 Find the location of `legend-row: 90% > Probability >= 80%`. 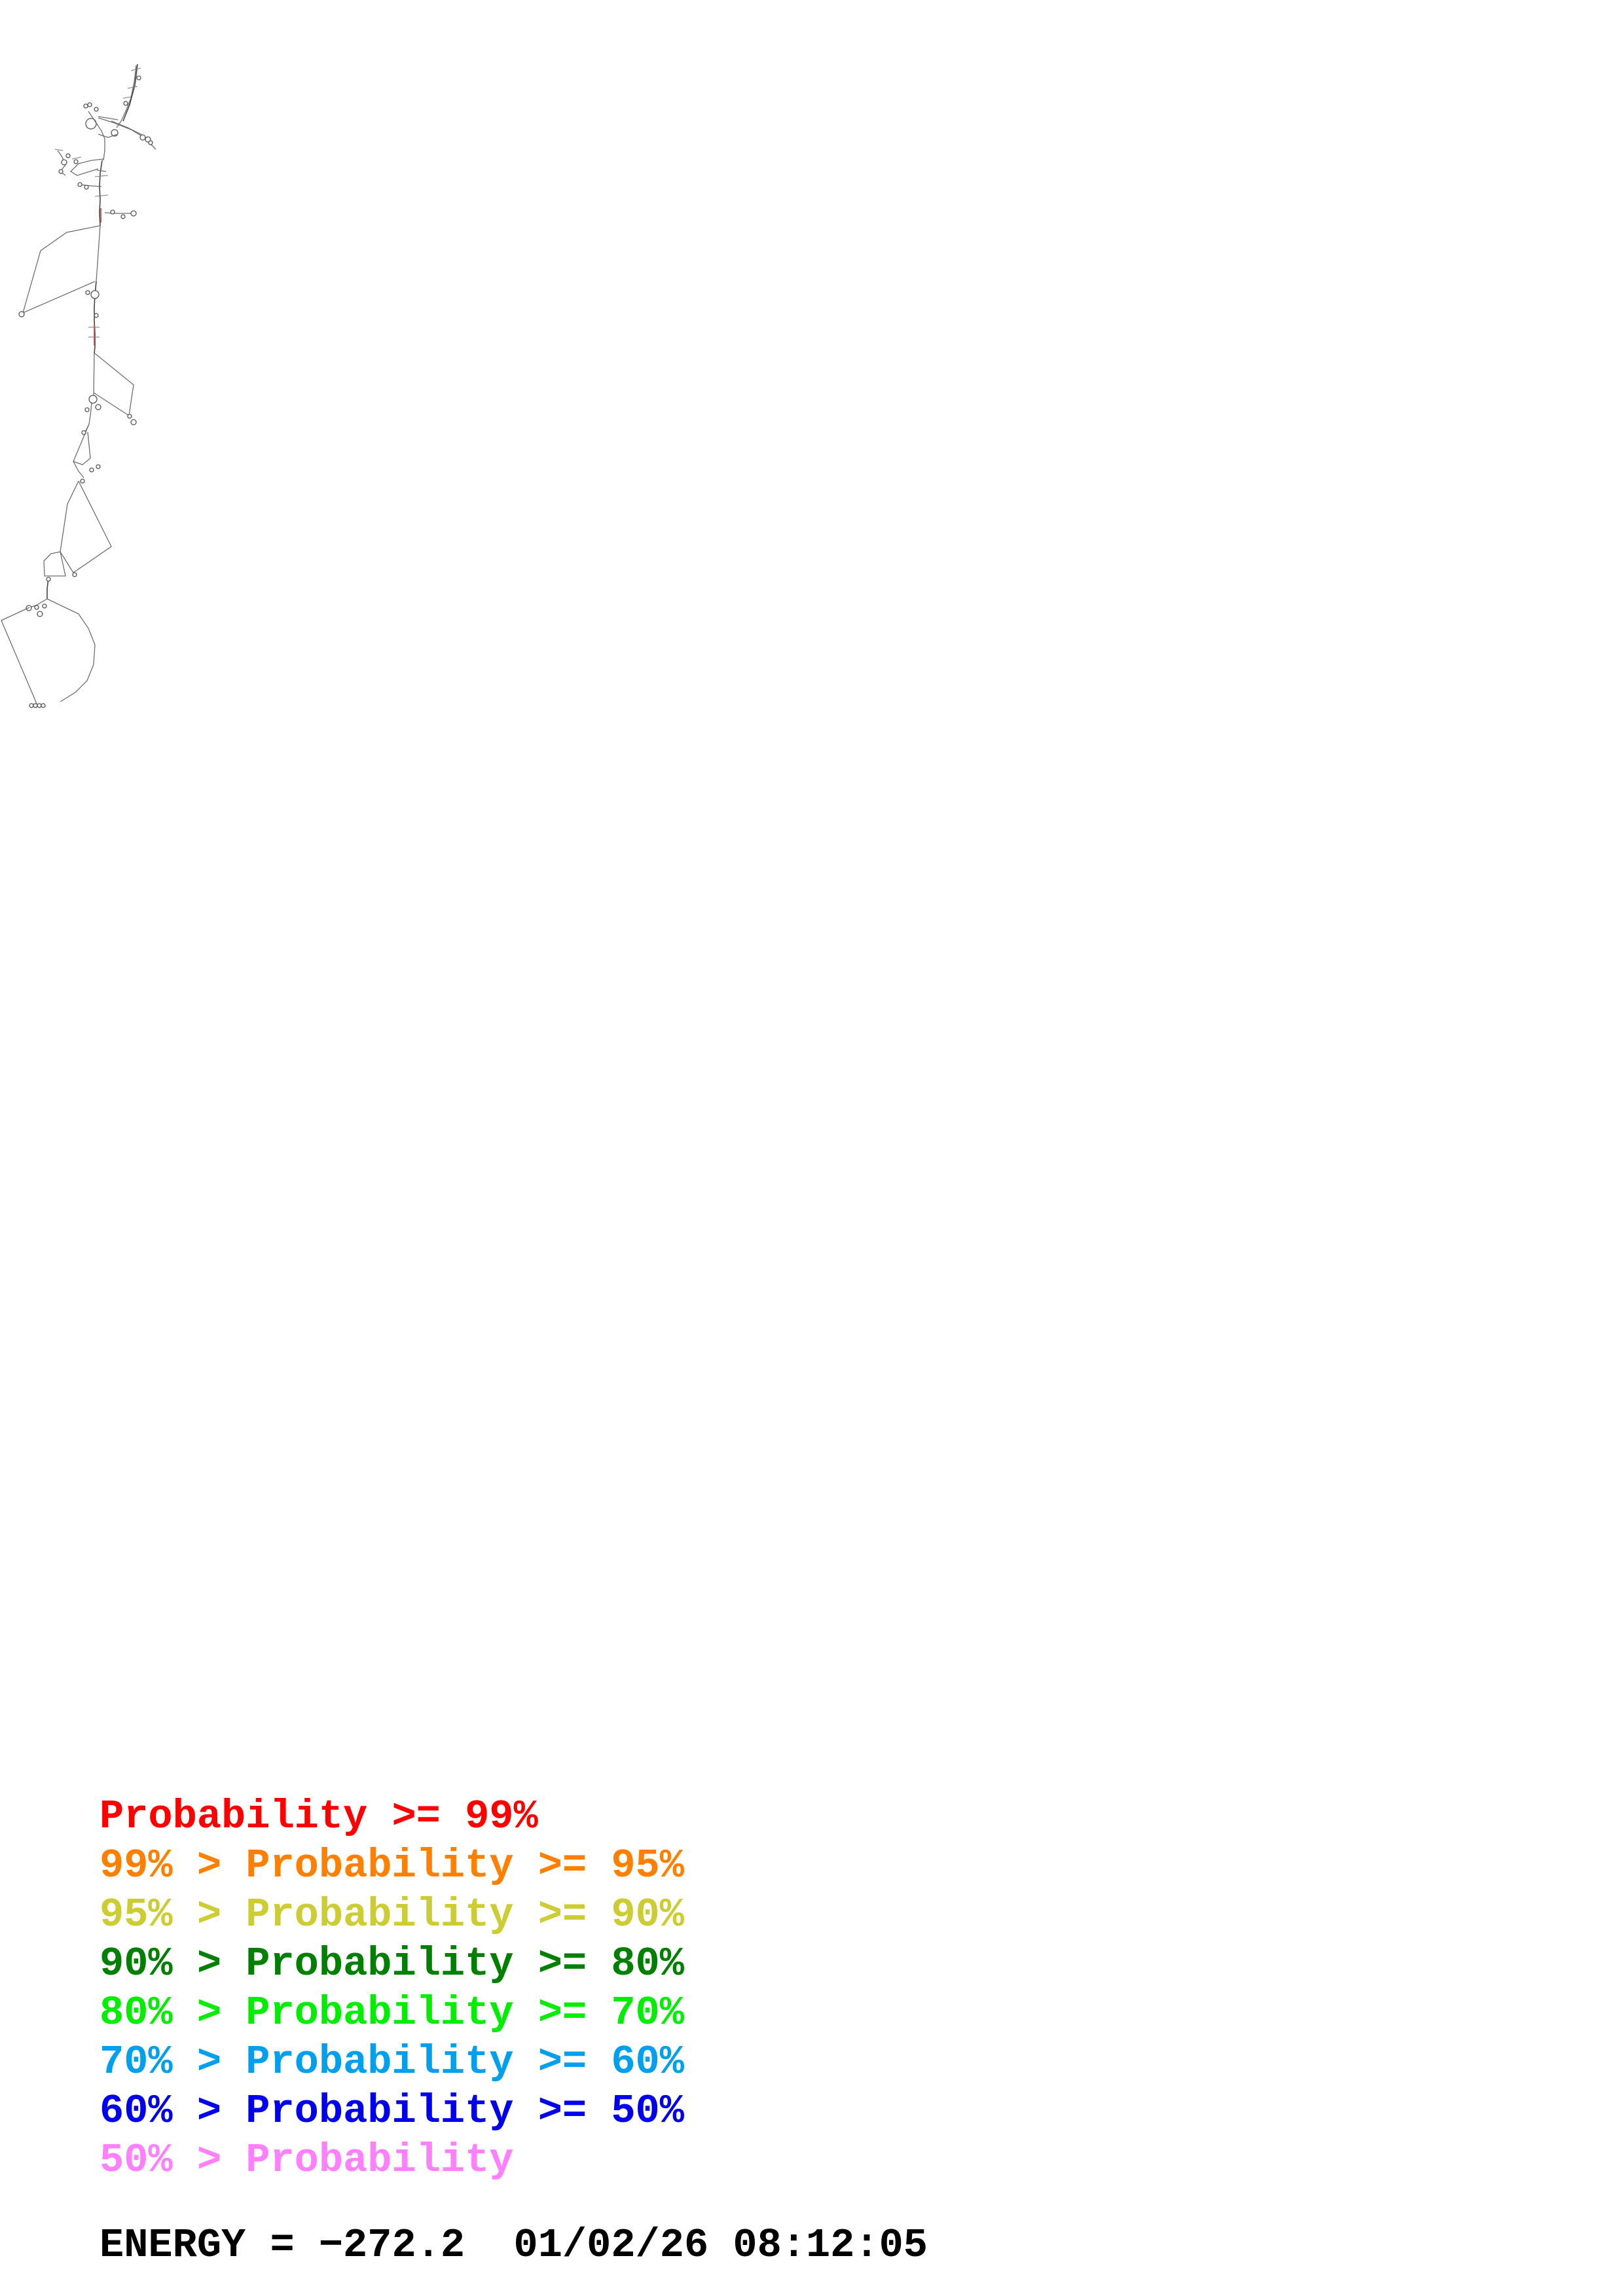

legend-row: 90% > Probability >= 80% is located at coordinates (392, 1964).